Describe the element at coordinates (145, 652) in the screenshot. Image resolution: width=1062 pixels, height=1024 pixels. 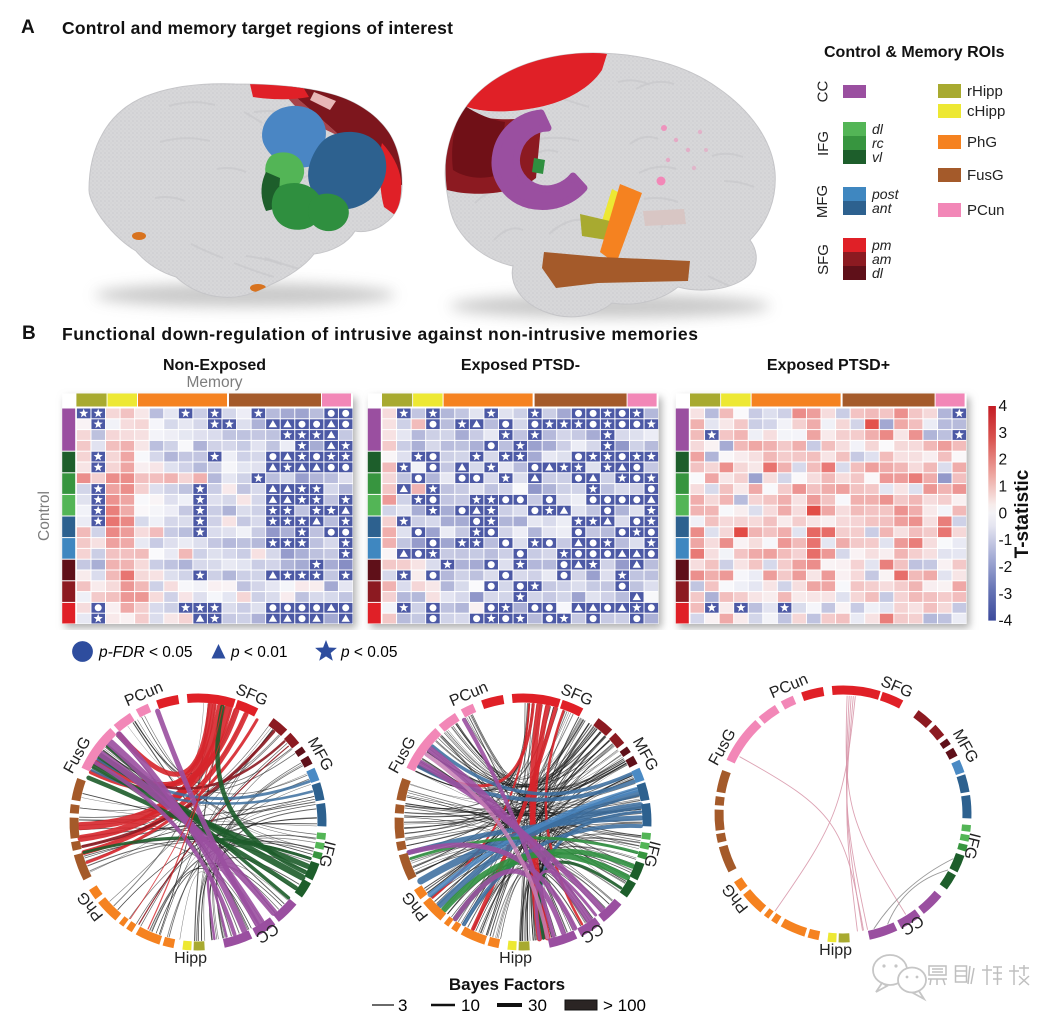
I see `svg-text: p-FDR < 0.05` at that location.